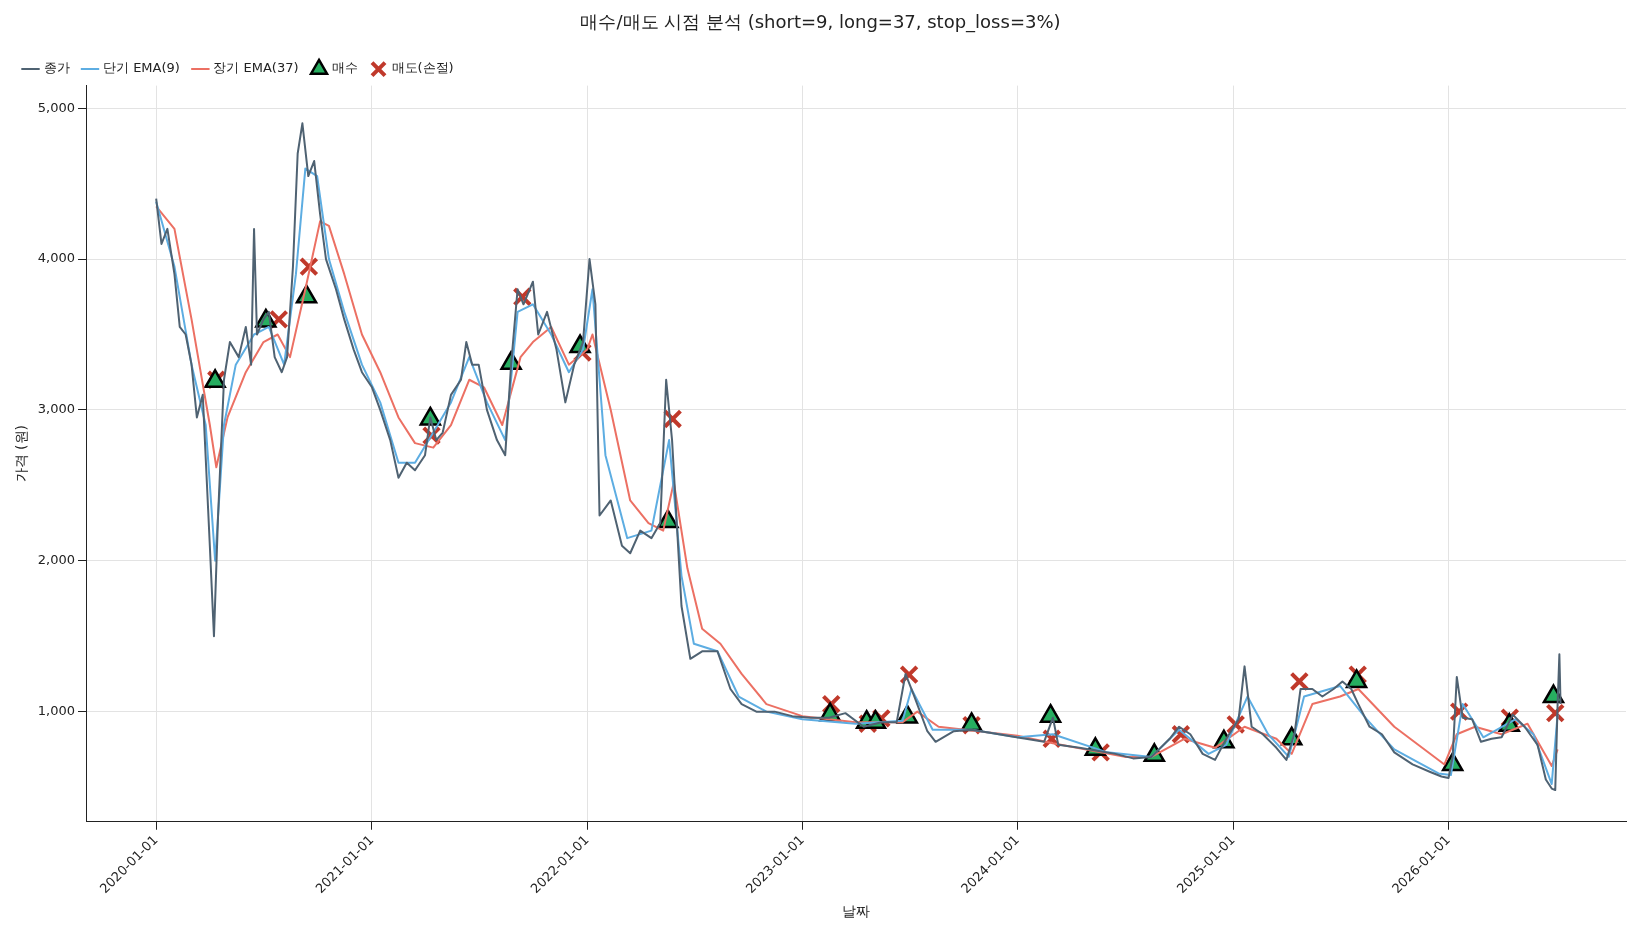  What do you see at coordinates (345, 68) in the screenshot?
I see `legend-label: 매수` at bounding box center [345, 68].